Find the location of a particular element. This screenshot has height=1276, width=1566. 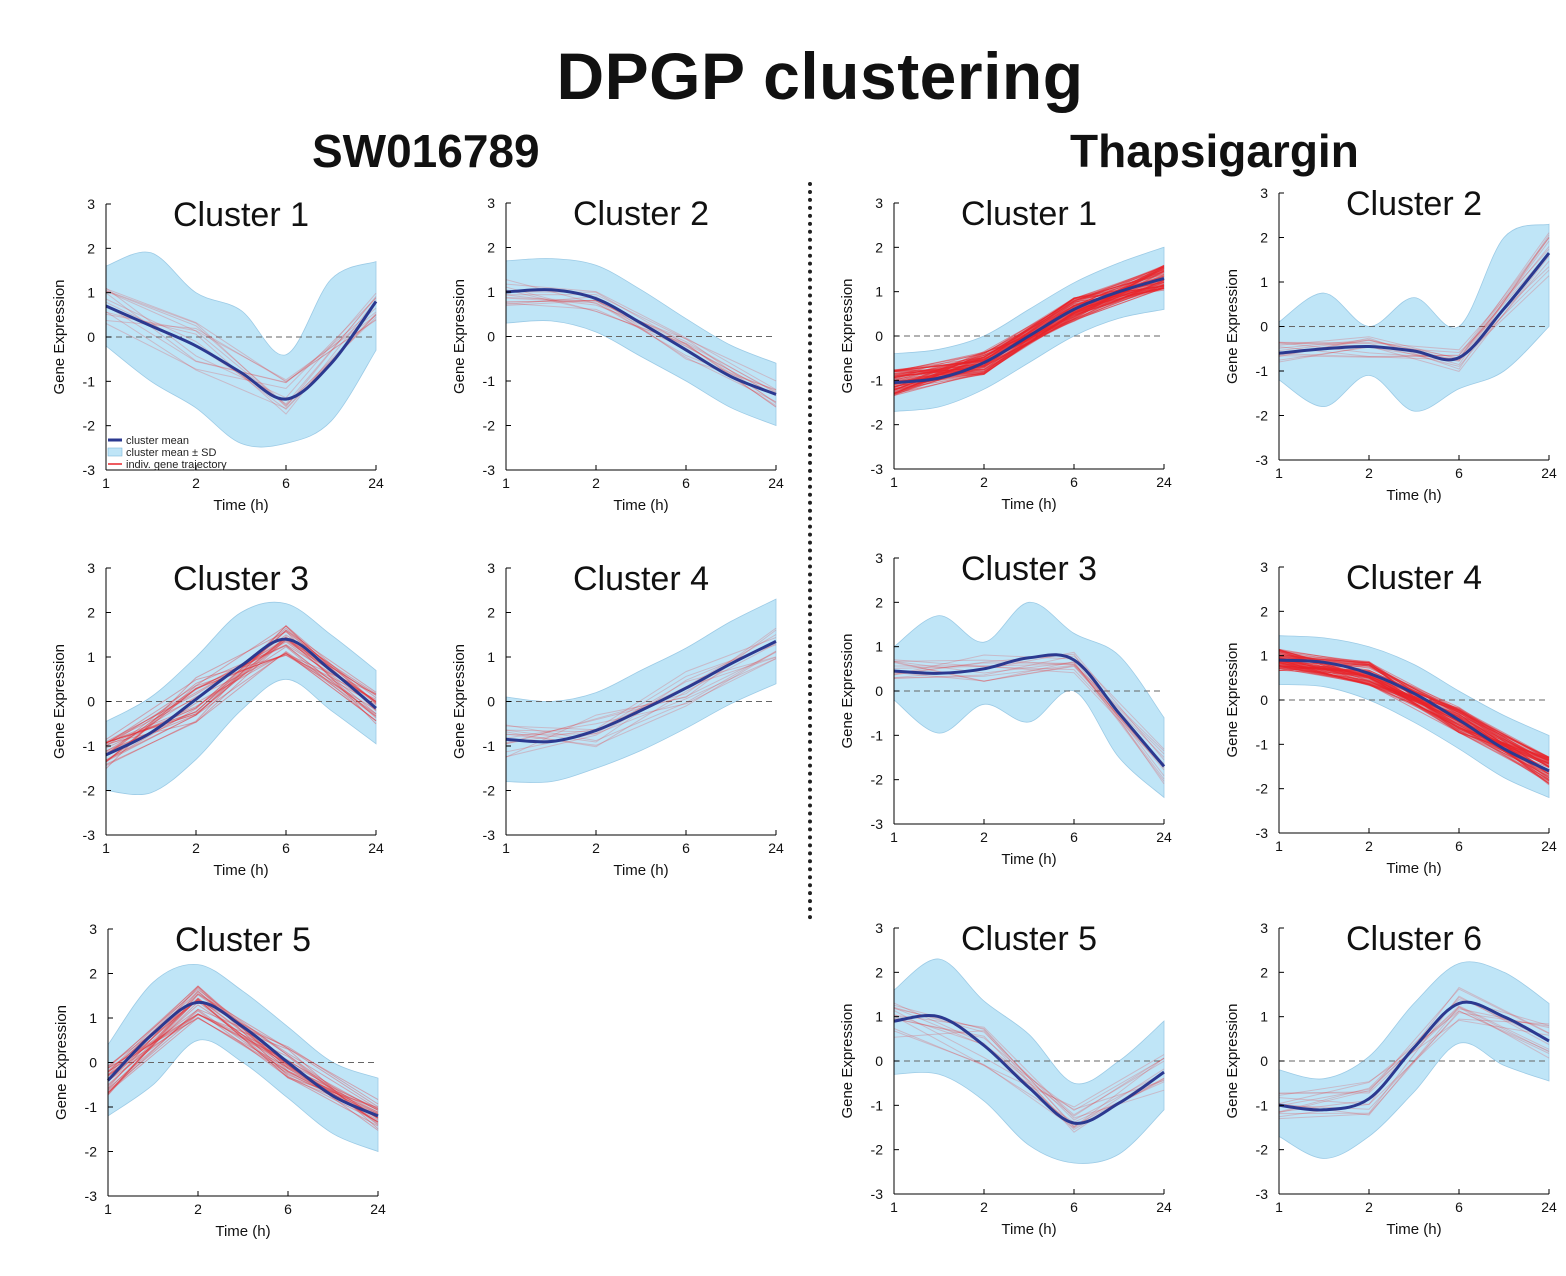

y-axis-label: Gene Expression is located at coordinates (1232, 326).